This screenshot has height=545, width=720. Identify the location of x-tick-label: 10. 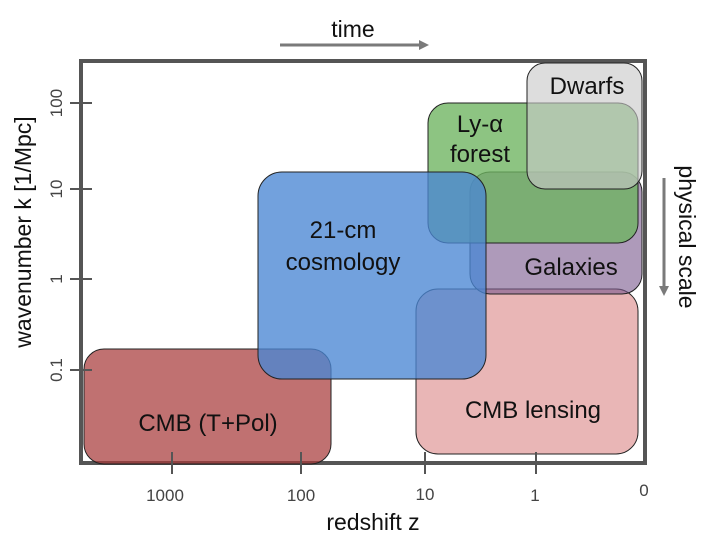
(425, 494).